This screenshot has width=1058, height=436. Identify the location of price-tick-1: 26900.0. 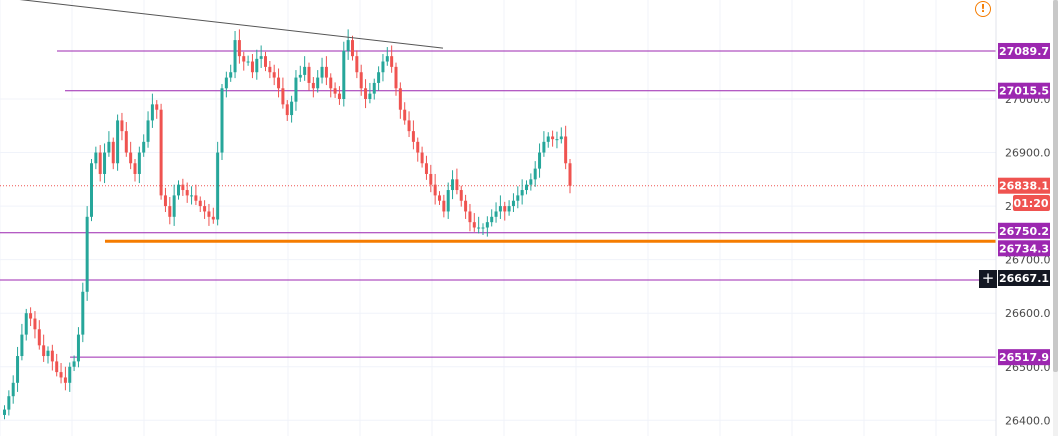
(1028, 153).